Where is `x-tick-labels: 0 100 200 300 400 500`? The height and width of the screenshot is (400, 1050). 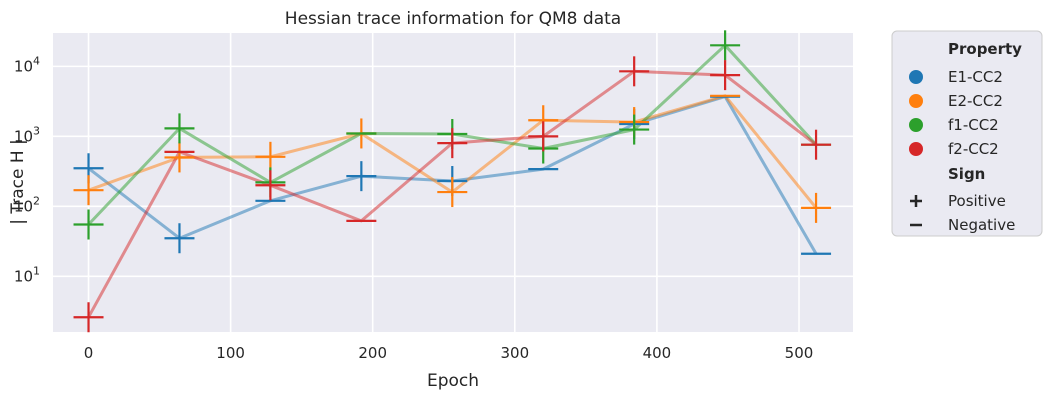
x-tick-labels: 0 100 200 300 400 500 is located at coordinates (449, 353).